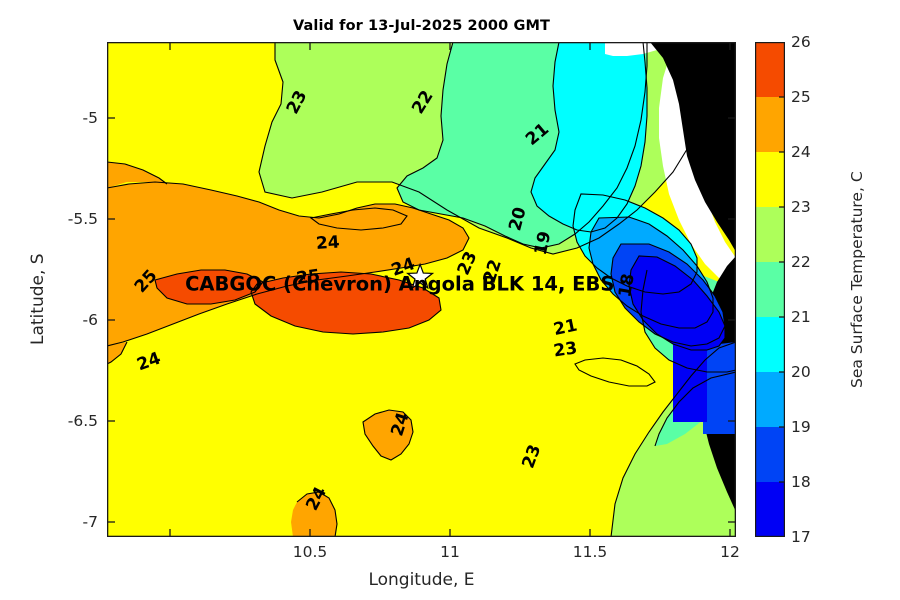 The image size is (900, 600). Describe the element at coordinates (421, 580) in the screenshot. I see `x-axis-title: Longitude, E` at that location.